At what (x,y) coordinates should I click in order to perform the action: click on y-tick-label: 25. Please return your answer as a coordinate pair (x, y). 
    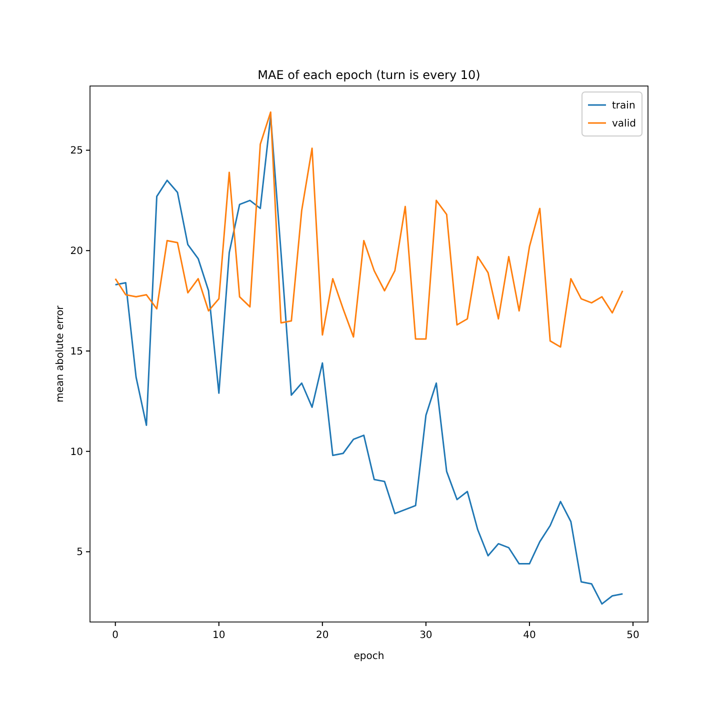
    Looking at the image, I should click on (76, 151).